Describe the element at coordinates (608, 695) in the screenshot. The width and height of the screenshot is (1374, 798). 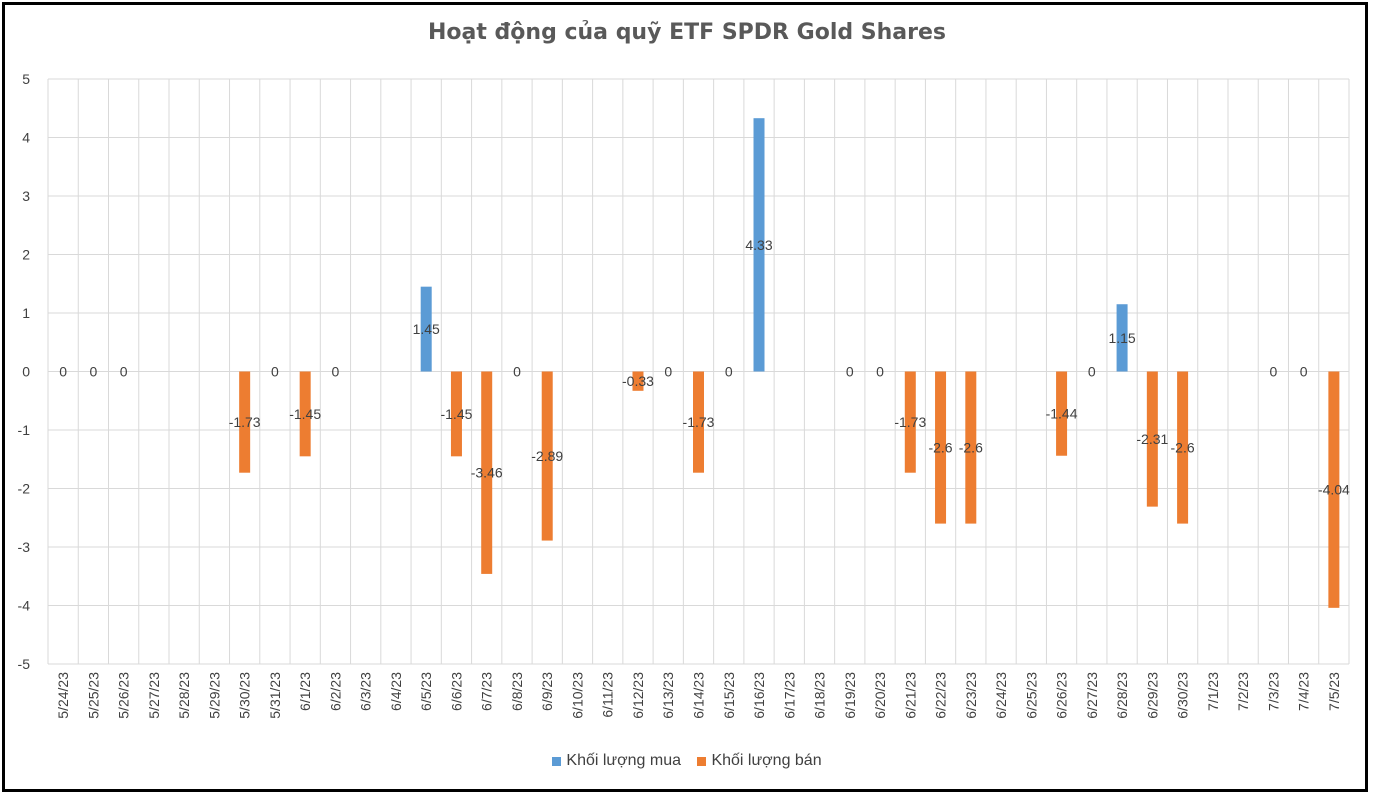
I see `x-tick-label: 6/11/23` at that location.